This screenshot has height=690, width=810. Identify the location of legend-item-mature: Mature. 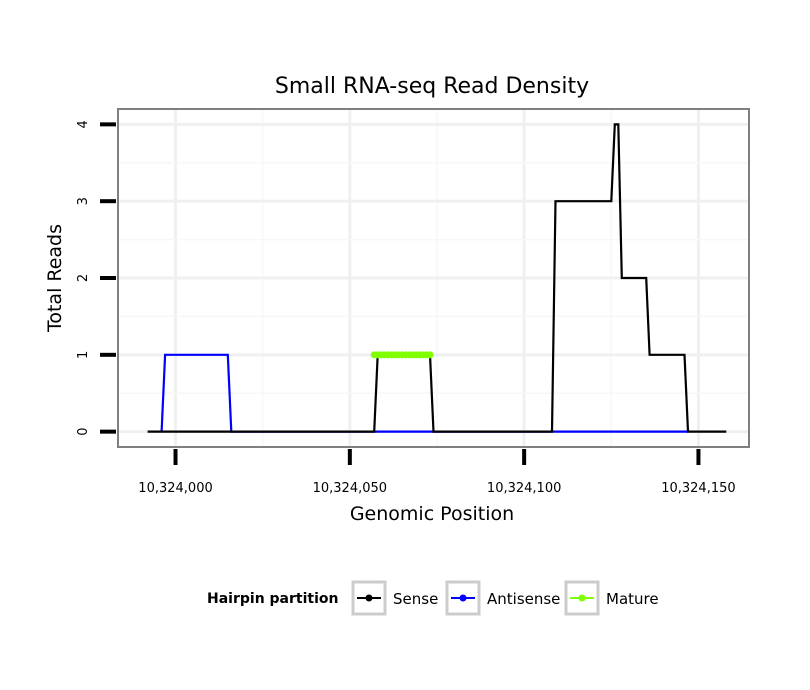
(611, 598).